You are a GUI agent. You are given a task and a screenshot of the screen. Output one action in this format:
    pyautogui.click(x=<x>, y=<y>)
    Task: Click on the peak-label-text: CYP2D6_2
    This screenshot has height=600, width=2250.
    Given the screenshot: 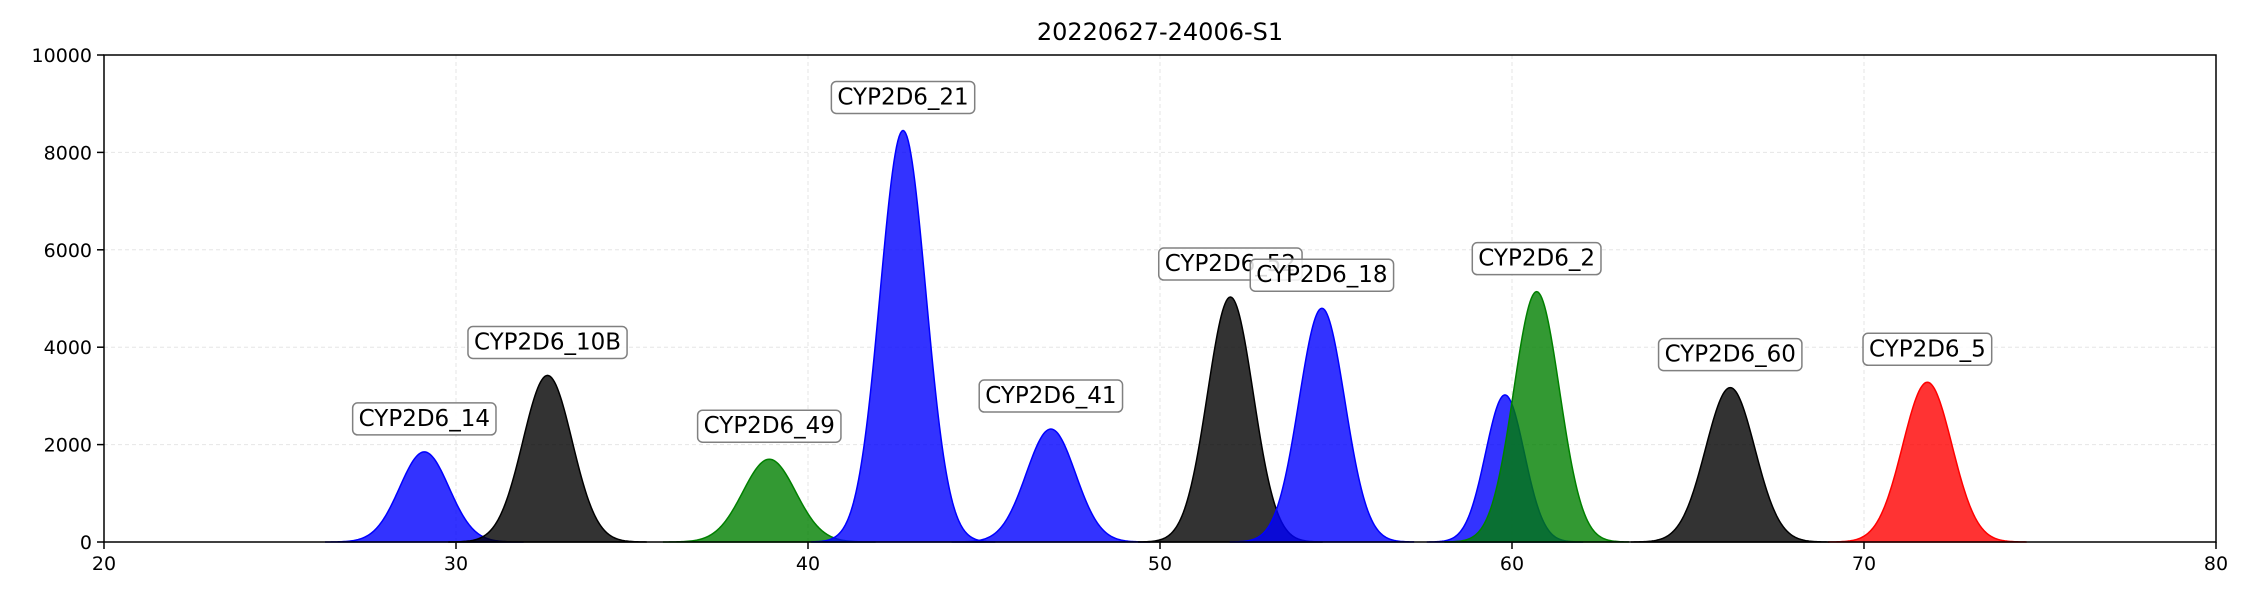 What is the action you would take?
    pyautogui.click(x=1536, y=259)
    